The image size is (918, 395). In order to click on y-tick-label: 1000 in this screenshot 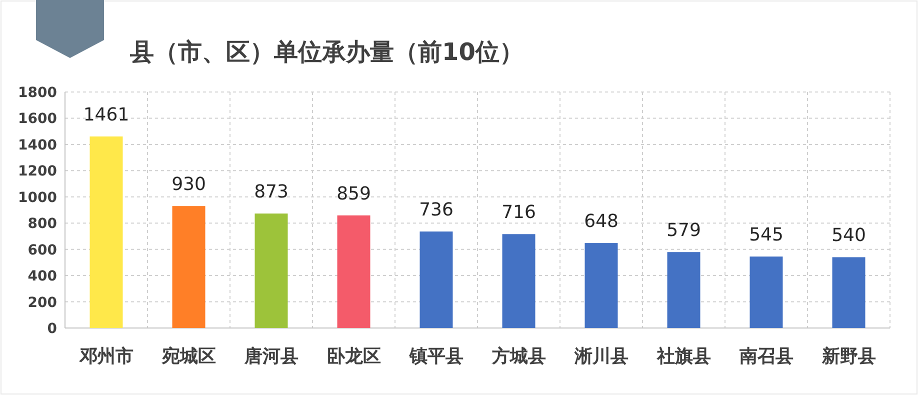, I will do `click(38, 198)`.